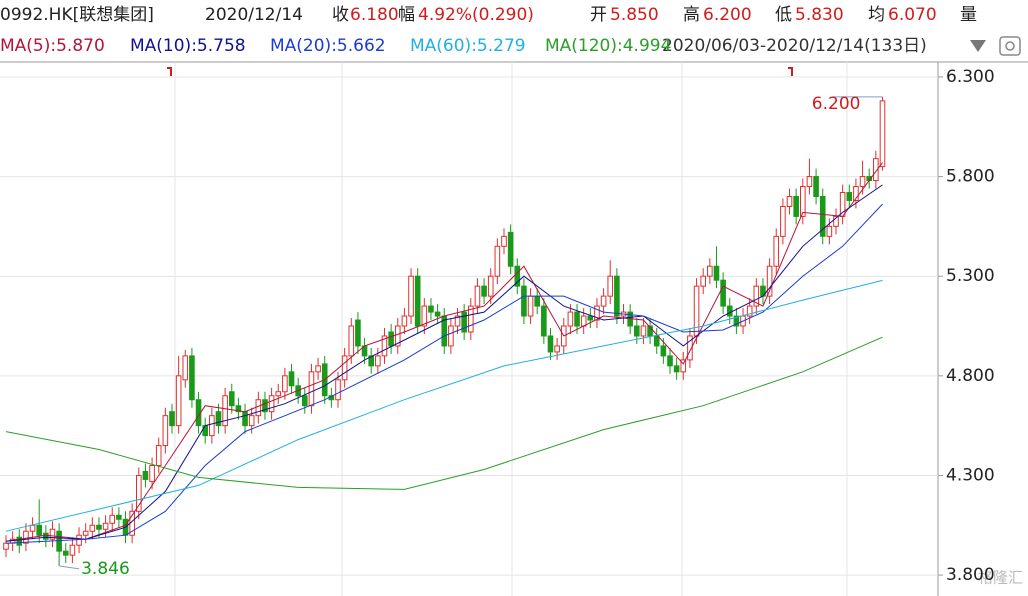 This screenshot has width=1028, height=596. Describe the element at coordinates (836, 104) in the screenshot. I see `max-annotation: 6.200` at that location.